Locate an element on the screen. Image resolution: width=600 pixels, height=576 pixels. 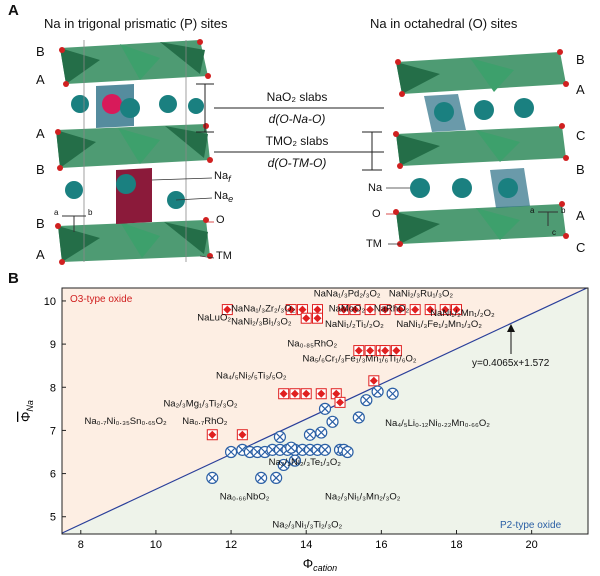
left-structure-title: Na in trigonal prismatic (P) sites is located at coordinates (136, 23).